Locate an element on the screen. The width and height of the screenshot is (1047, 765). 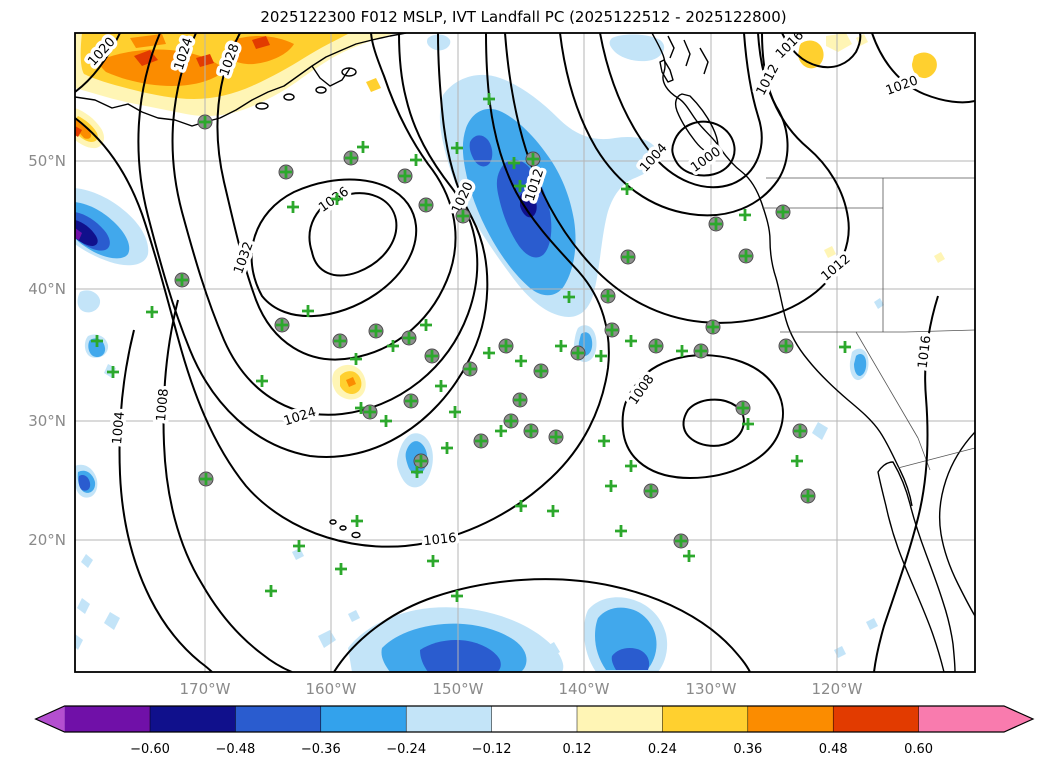
x-tick-label: 140°W is located at coordinates (584, 689).